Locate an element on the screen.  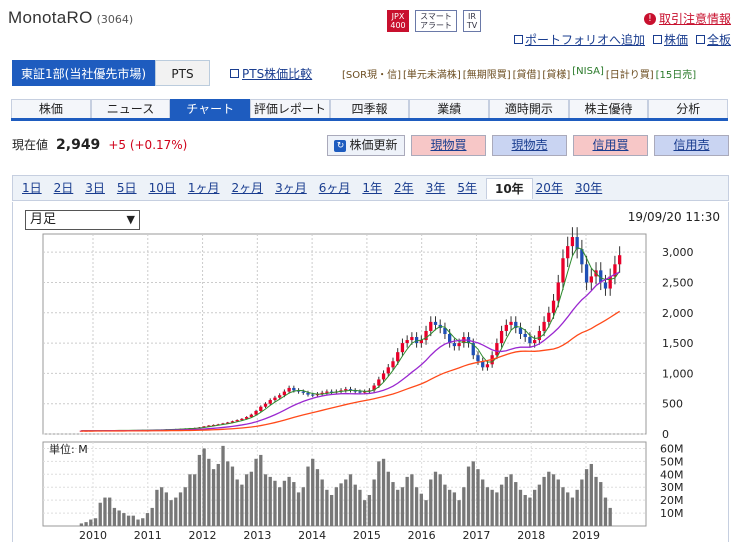
period-2m: 2ヶ月 is located at coordinates (247, 188).